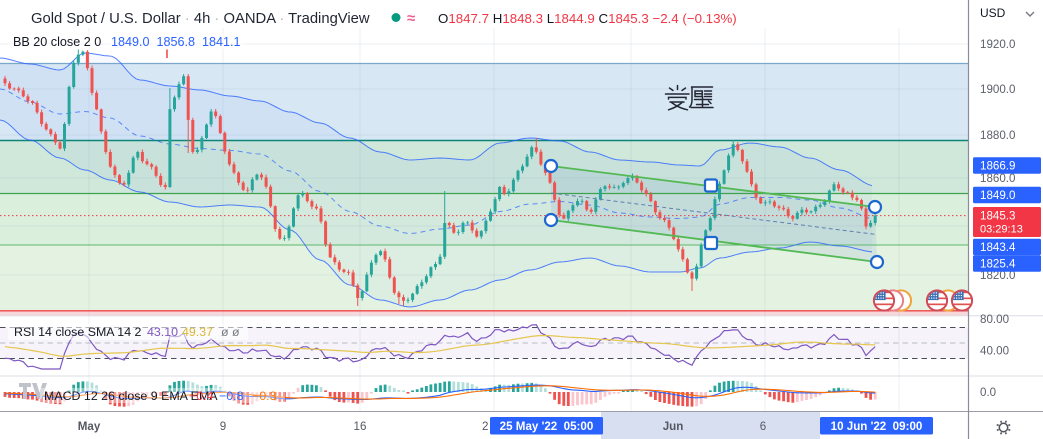 This screenshot has height=439, width=1043. What do you see at coordinates (997, 178) in the screenshot?
I see `svg-text: 1860.0` at bounding box center [997, 178].